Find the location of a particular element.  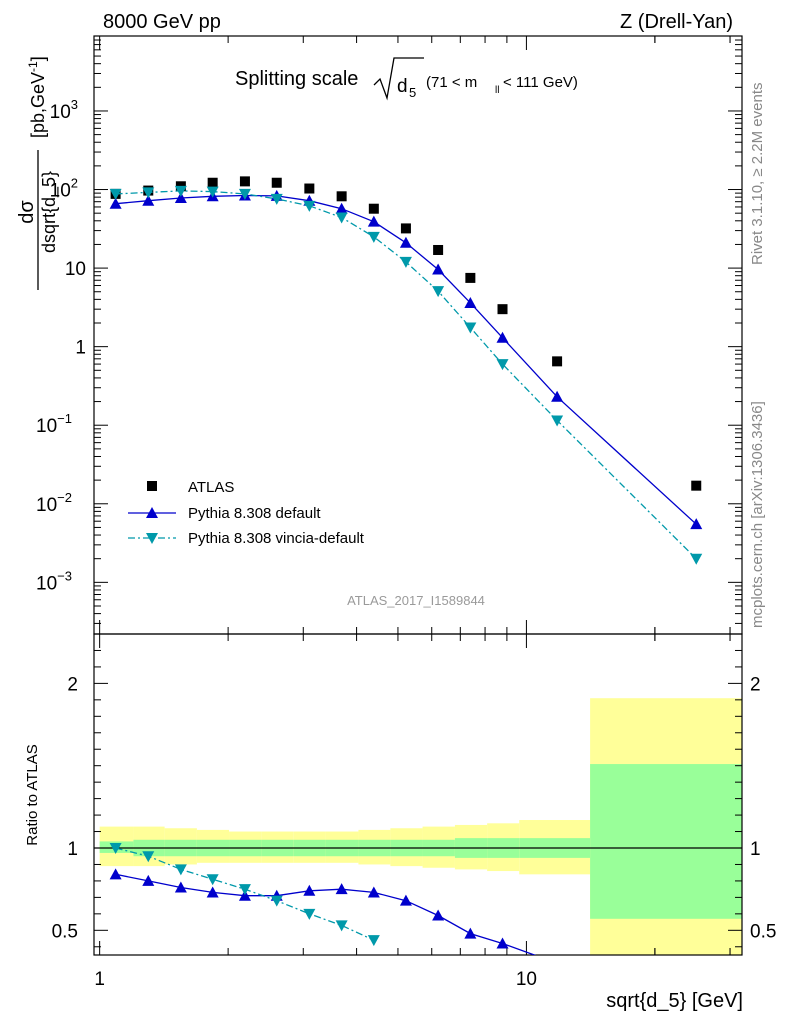

svg-text: dsqrt{d_5} is located at coordinates (49, 212).